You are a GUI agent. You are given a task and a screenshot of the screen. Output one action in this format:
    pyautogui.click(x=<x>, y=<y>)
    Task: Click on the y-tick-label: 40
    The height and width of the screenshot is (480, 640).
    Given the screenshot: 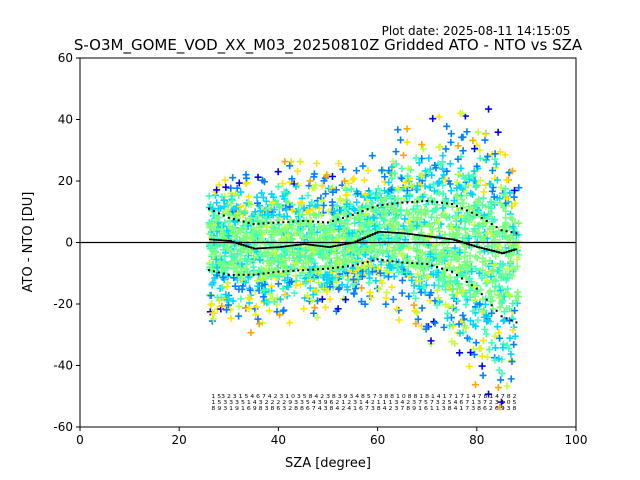 What is the action you would take?
    pyautogui.click(x=65, y=120)
    